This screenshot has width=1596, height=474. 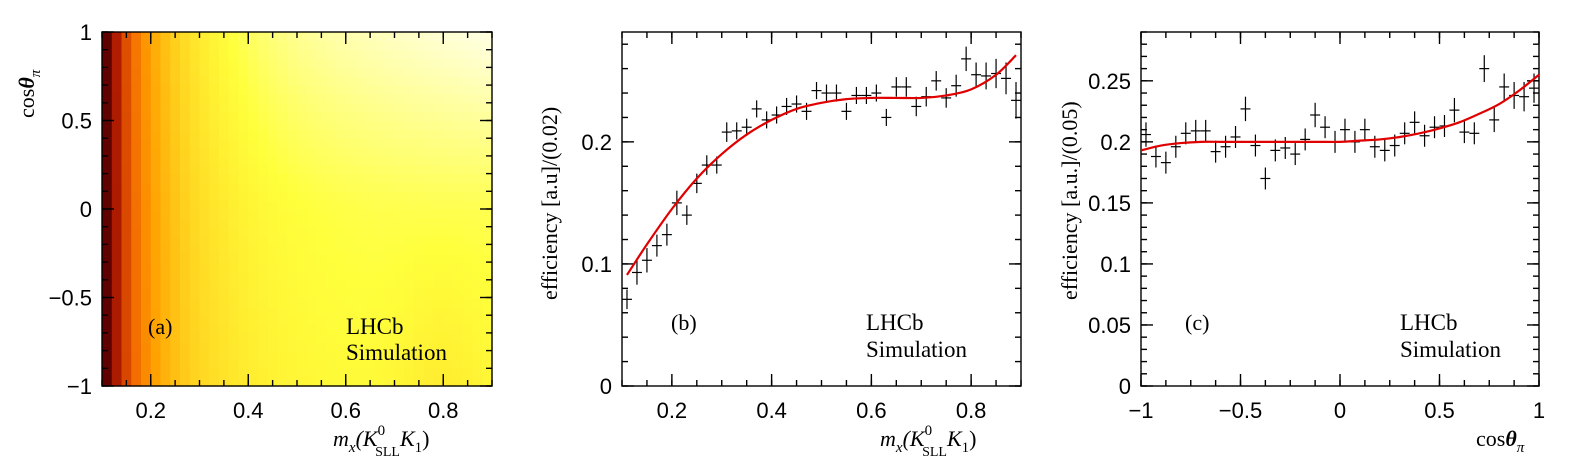 What do you see at coordinates (1439, 410) in the screenshot?
I see `panel-c-x-tick-label: 0.5` at bounding box center [1439, 410].